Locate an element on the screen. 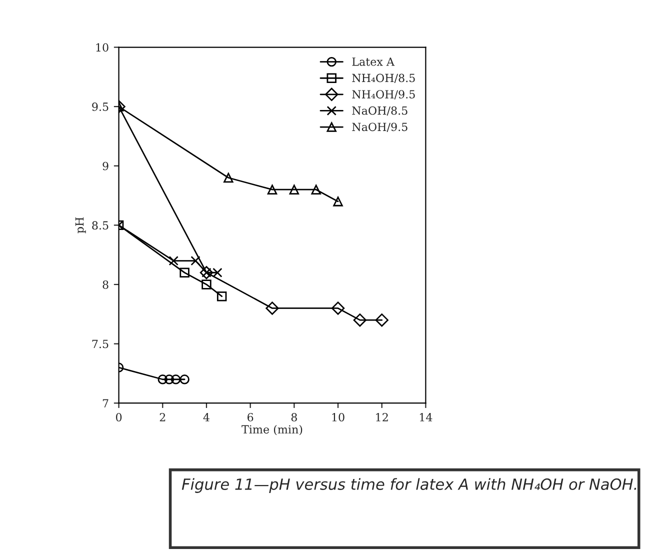 The height and width of the screenshot is (556, 660). legend-label: NaOH/9.5 is located at coordinates (380, 127).